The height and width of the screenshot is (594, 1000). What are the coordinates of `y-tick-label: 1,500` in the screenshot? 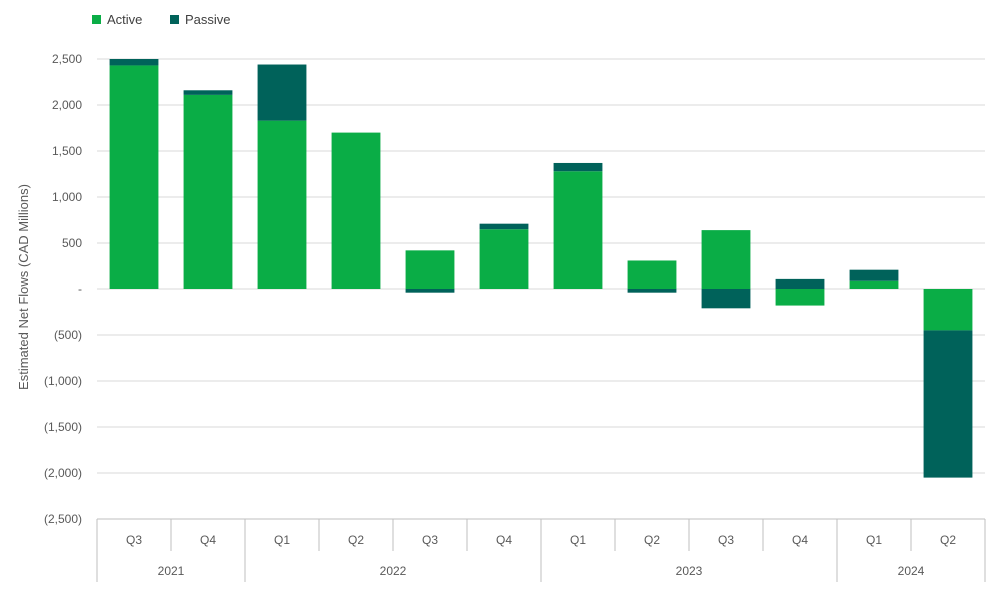 It's located at (67, 151).